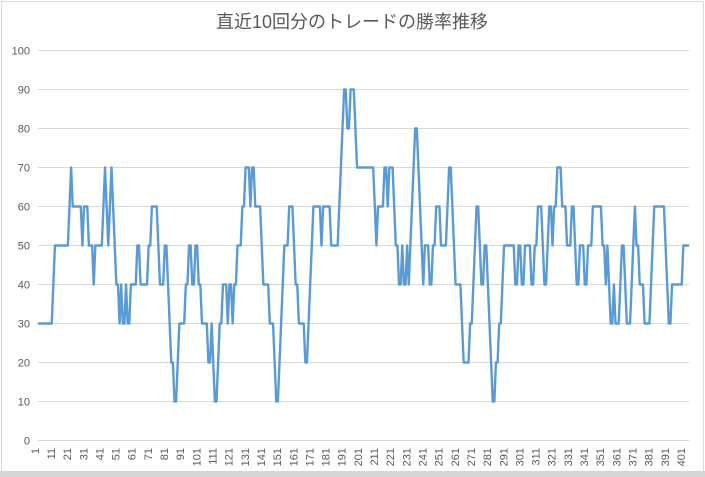 This screenshot has width=705, height=477. I want to click on svg-text: 111, so click(214, 456).